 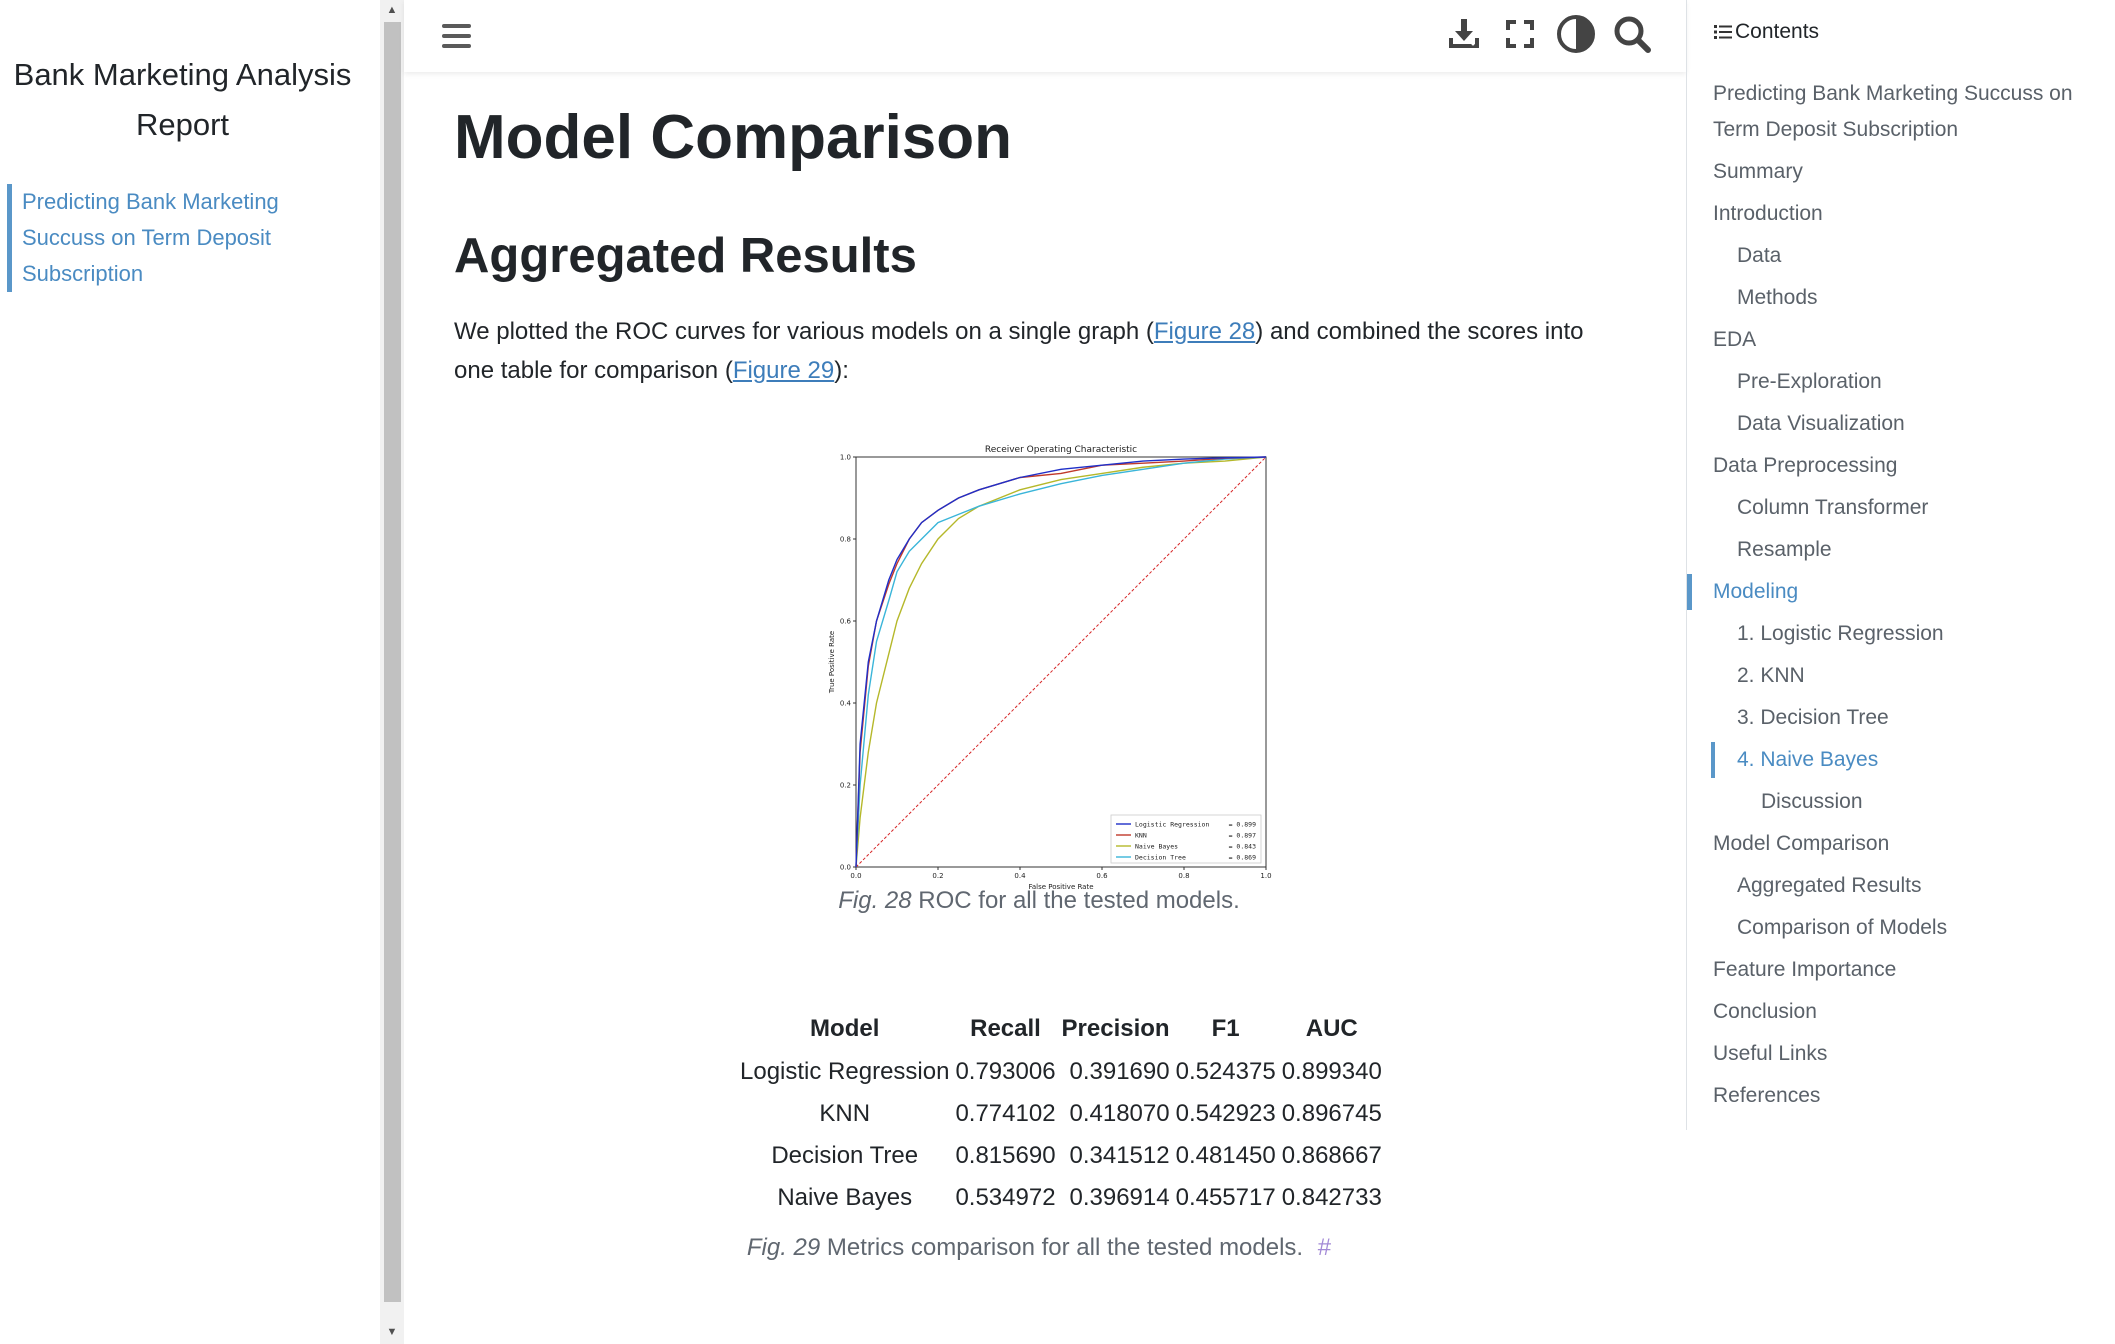 What do you see at coordinates (1821, 423) in the screenshot?
I see `toc-item: Data Visualization` at bounding box center [1821, 423].